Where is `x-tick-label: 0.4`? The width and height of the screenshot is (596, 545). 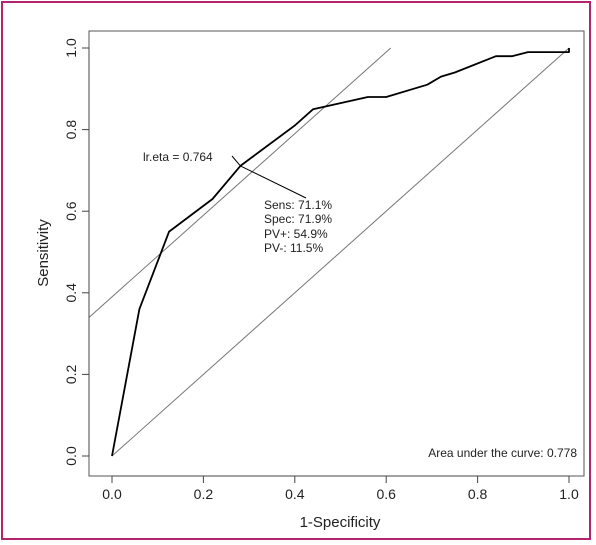 x-tick-label: 0.4 is located at coordinates (295, 494).